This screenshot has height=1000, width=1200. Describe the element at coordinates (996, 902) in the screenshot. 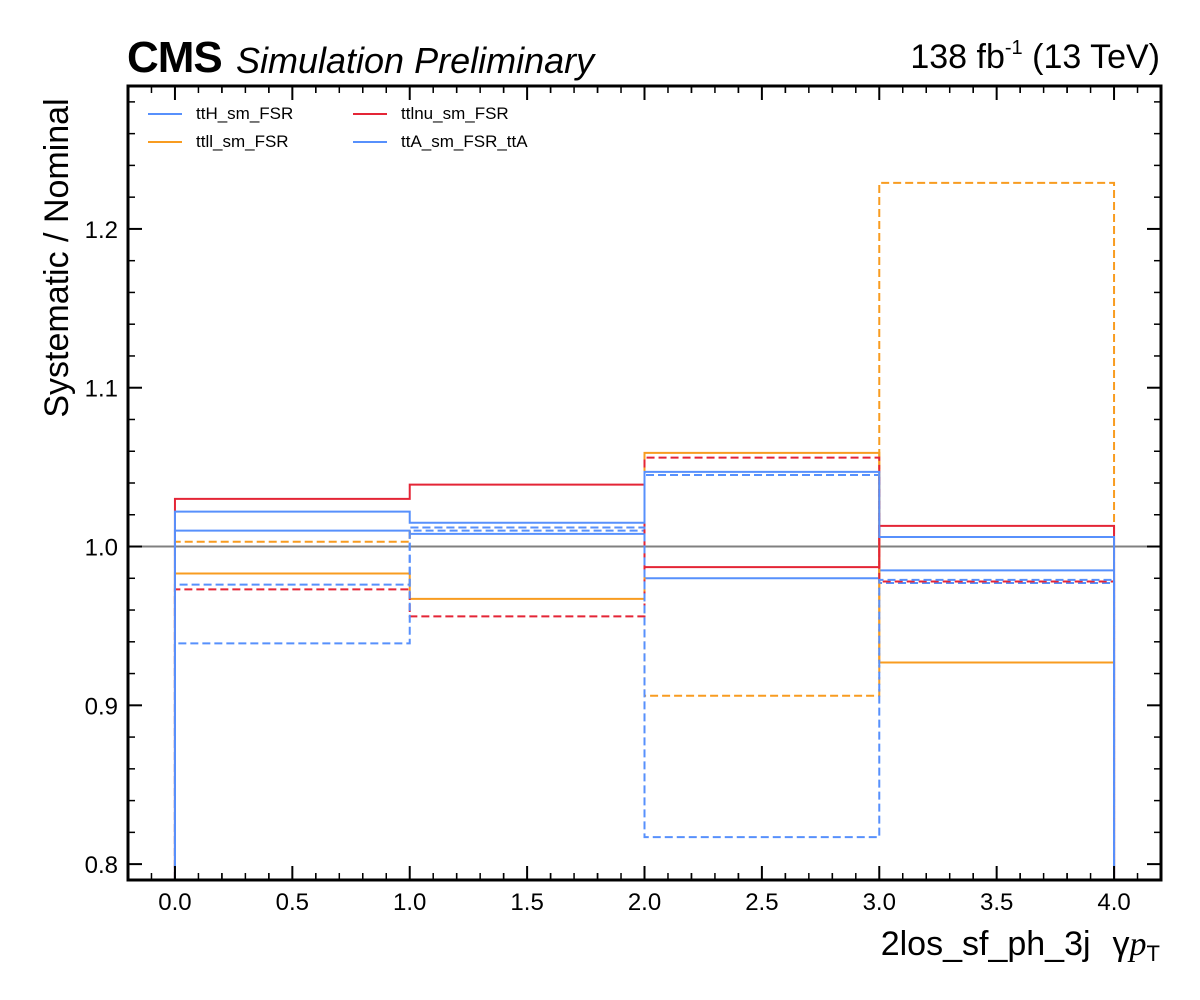

I see `x-tick-label: 3.5` at that location.